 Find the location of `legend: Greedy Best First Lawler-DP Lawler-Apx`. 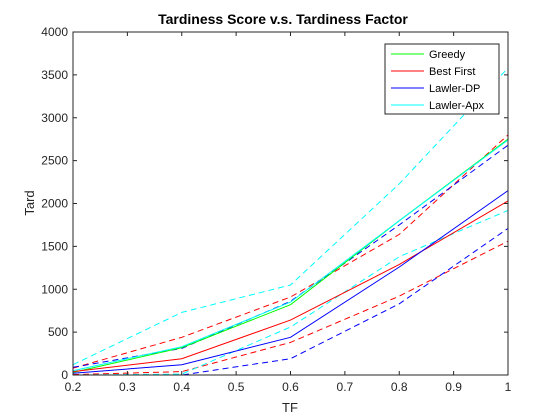

legend: Greedy Best First Lawler-DP Lawler-Apx is located at coordinates (442, 79).